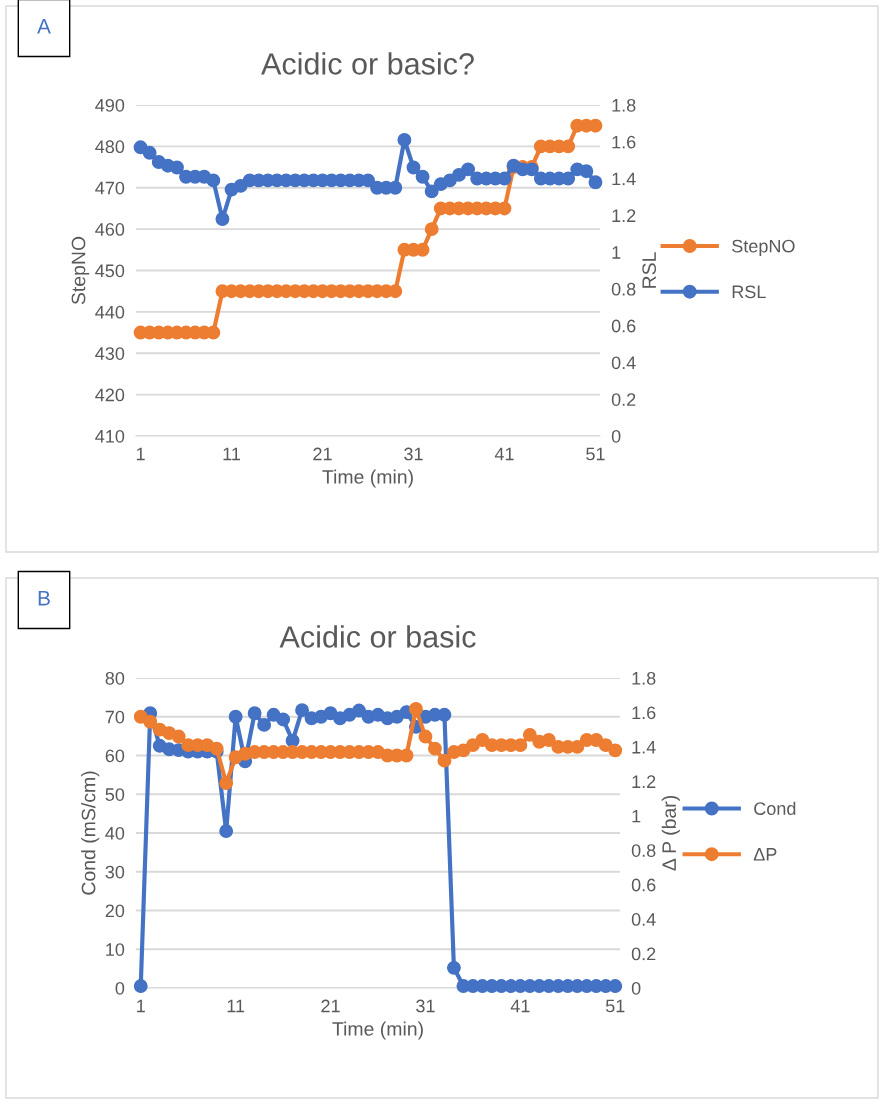 This screenshot has width=882, height=1102. I want to click on y2-axis-title: Δ P (bar), so click(670, 833).